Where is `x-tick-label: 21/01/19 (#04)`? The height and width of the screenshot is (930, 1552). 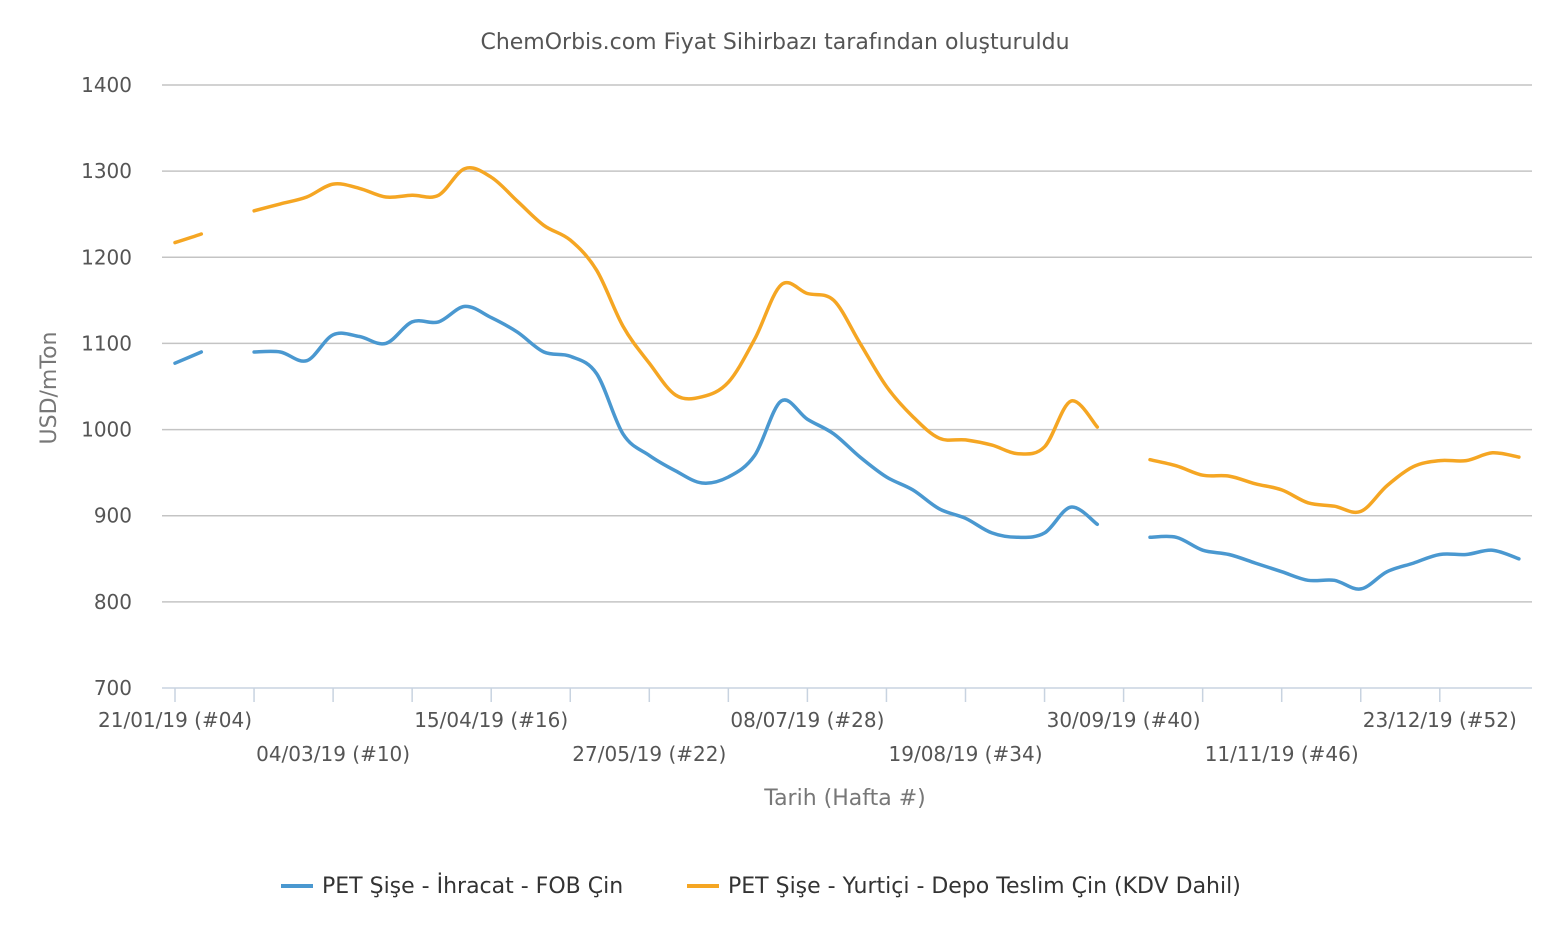
x-tick-label: 21/01/19 (#04) is located at coordinates (175, 720).